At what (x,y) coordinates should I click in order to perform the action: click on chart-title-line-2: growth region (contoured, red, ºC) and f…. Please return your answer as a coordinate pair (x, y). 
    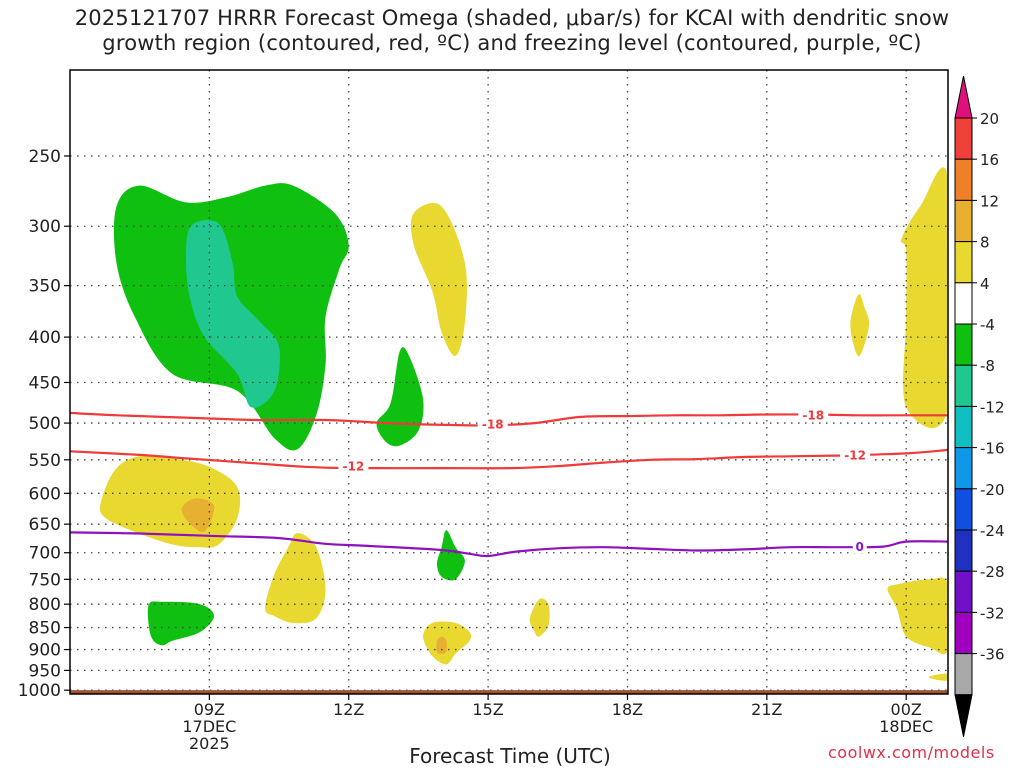
    Looking at the image, I should click on (512, 43).